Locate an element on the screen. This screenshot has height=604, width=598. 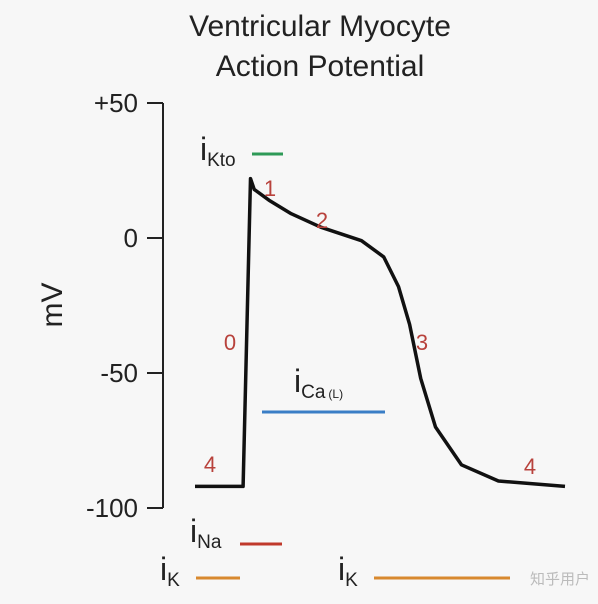
phase-label: 3 is located at coordinates (422, 342).